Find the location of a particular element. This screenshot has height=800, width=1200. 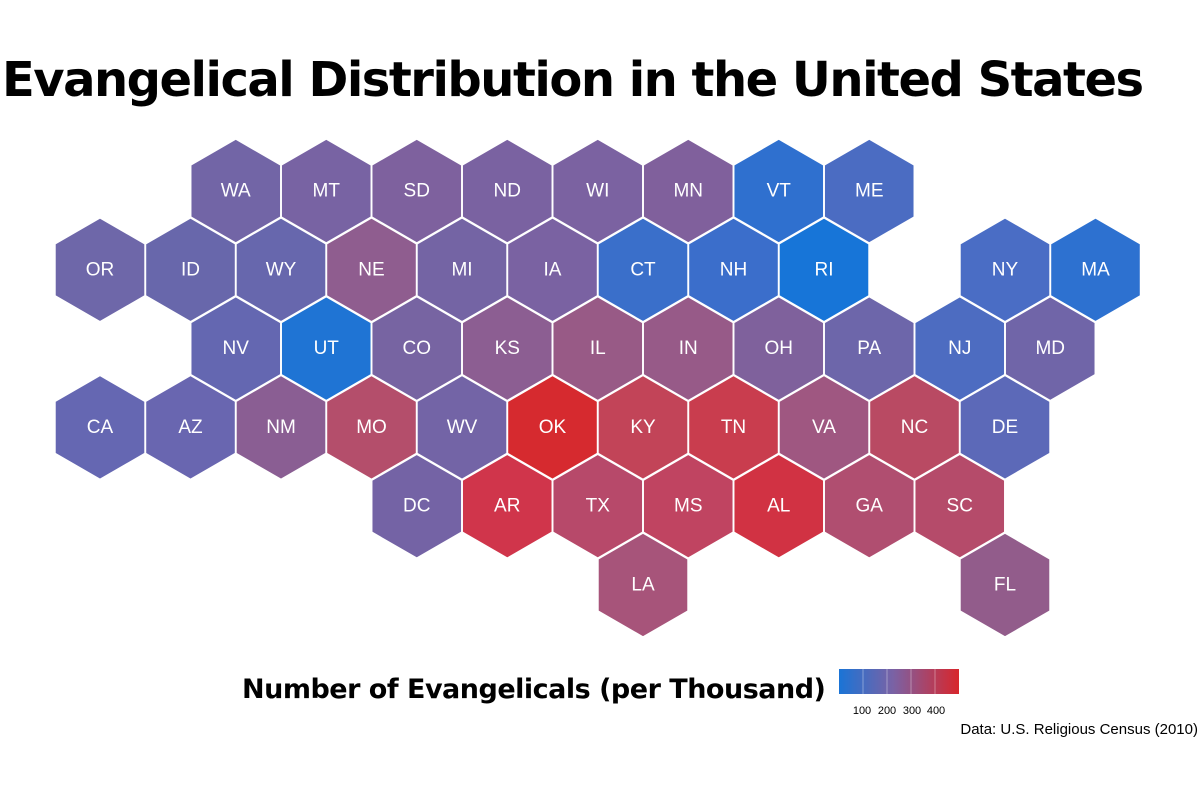

state-label: LA is located at coordinates (643, 585).